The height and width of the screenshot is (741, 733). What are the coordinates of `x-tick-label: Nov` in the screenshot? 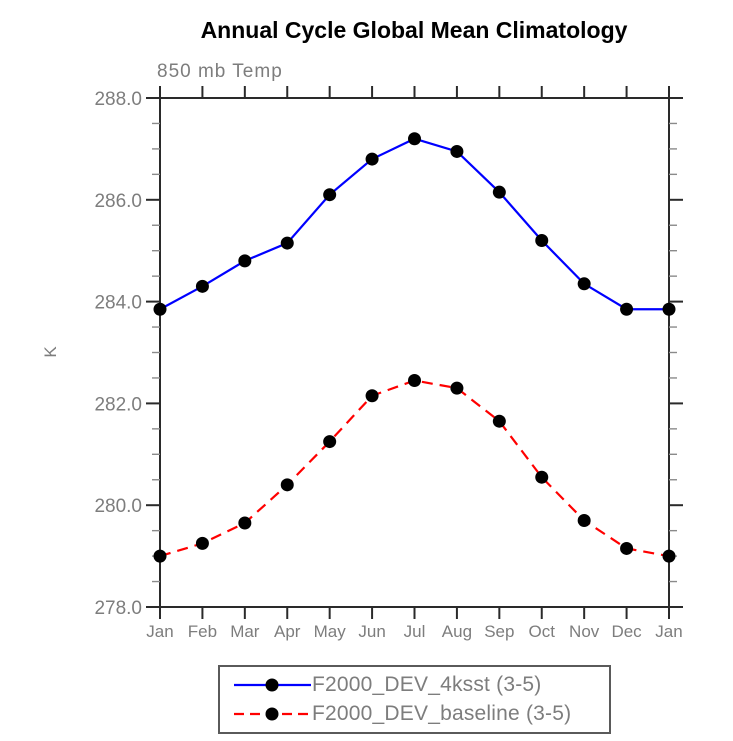 It's located at (584, 631).